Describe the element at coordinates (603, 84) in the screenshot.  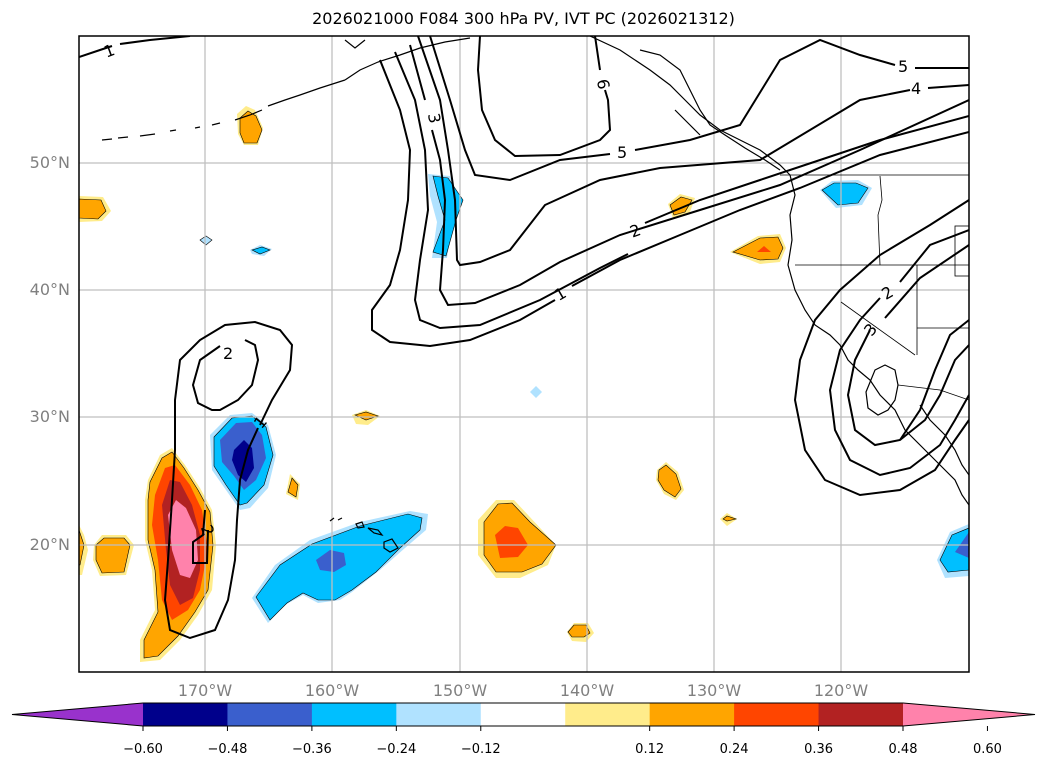
I see `contour-label: 6` at that location.